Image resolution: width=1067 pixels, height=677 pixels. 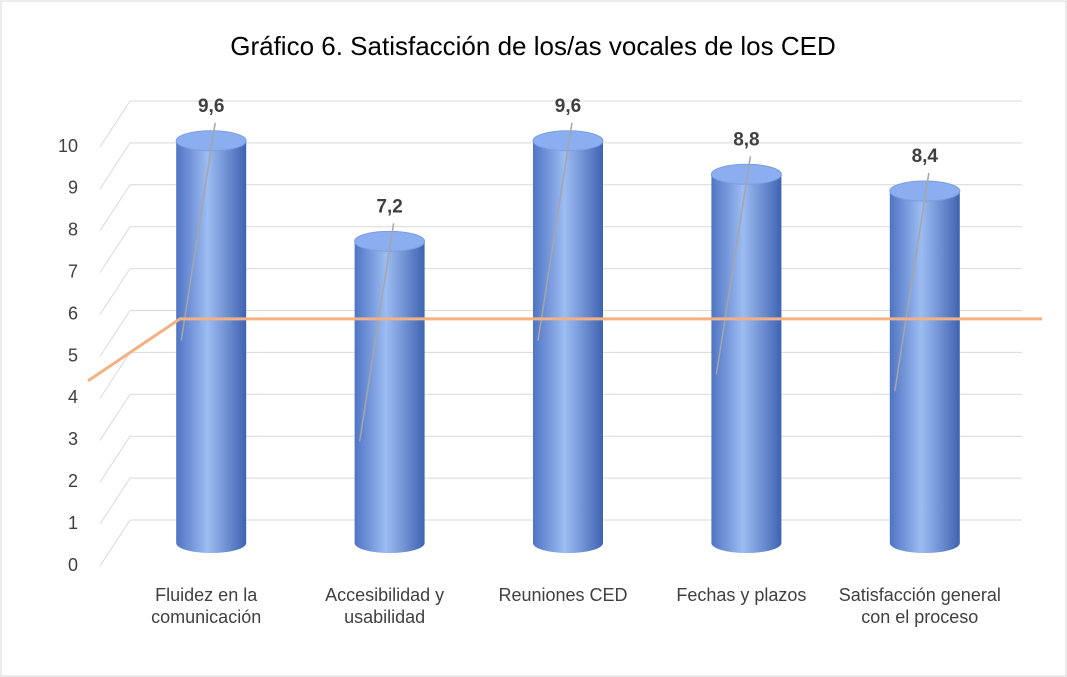 I want to click on y-tick-label: 3, so click(x=73, y=439).